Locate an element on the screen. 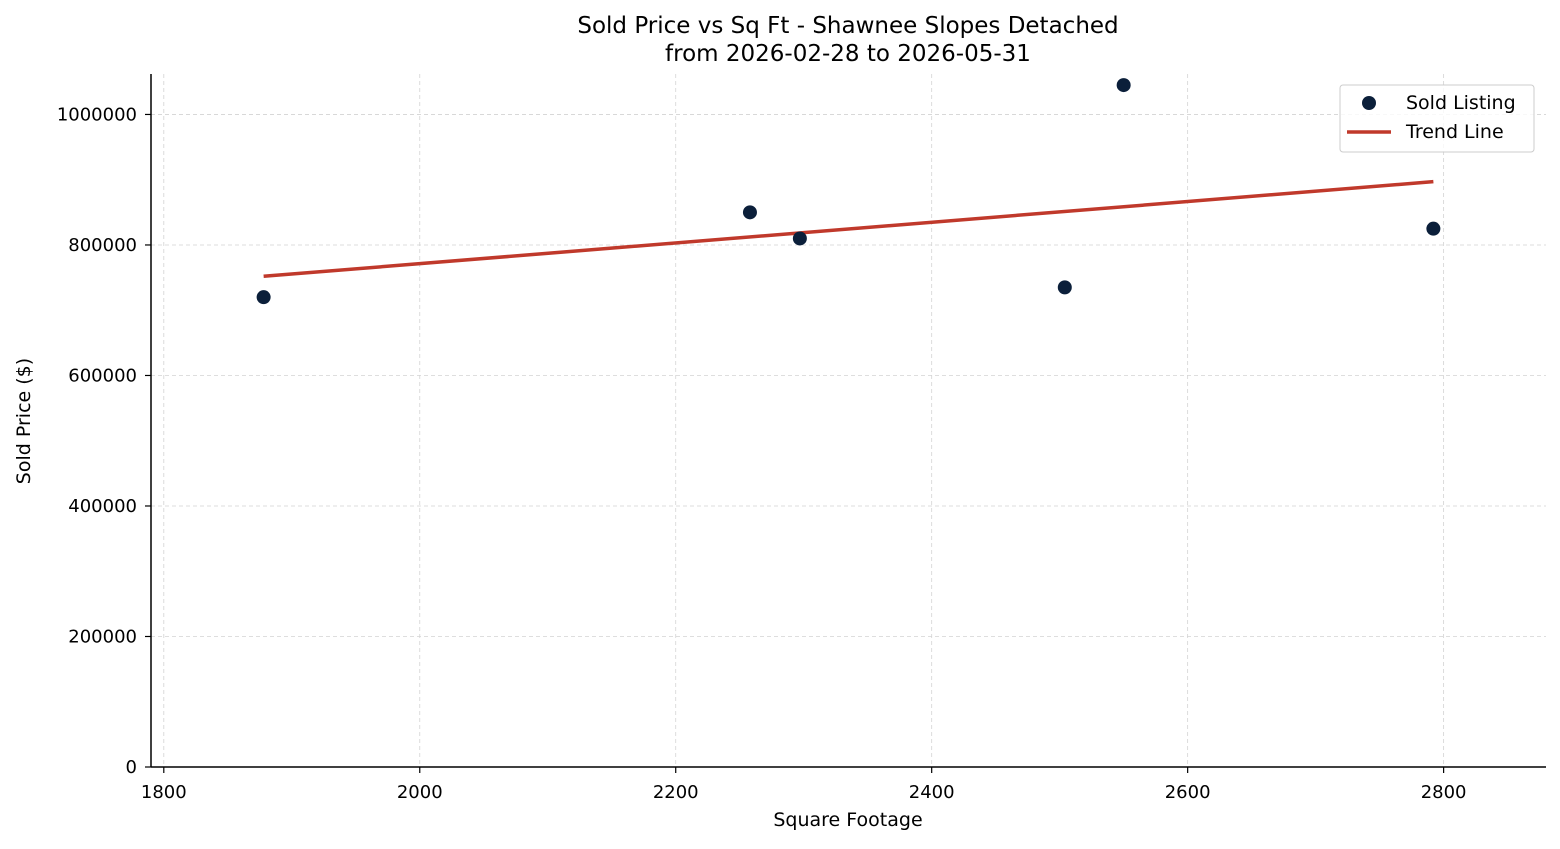  x-tick-label: 2000 is located at coordinates (420, 792).